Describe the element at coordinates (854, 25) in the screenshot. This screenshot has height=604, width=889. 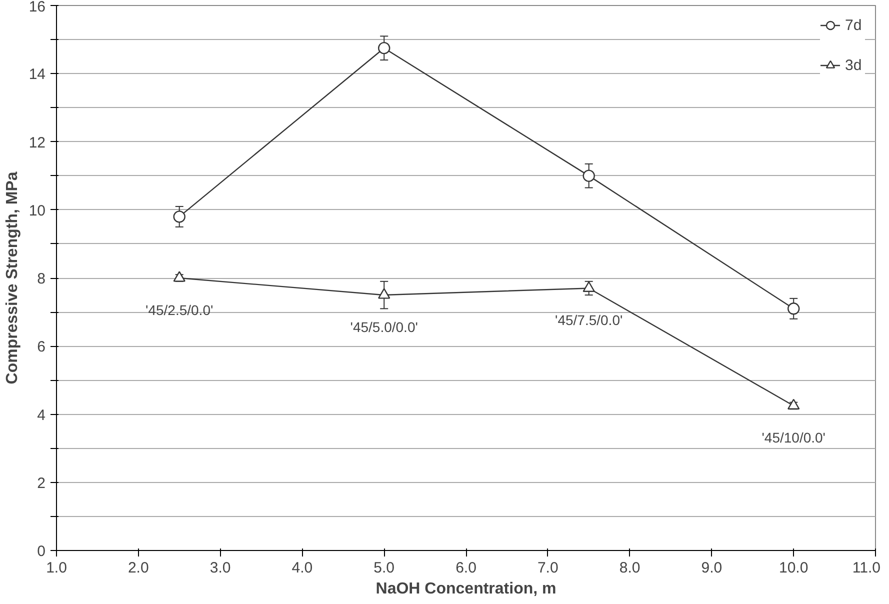
I see `legend-label: 7d` at that location.